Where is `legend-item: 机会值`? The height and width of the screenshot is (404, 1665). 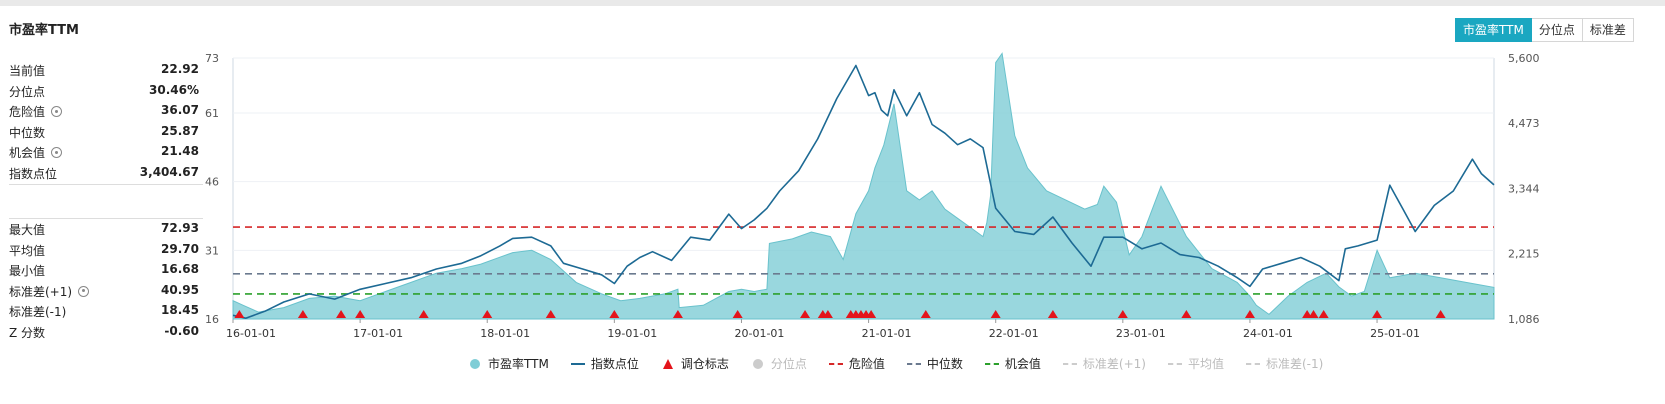
legend-item: 机会值 is located at coordinates (1012, 363).